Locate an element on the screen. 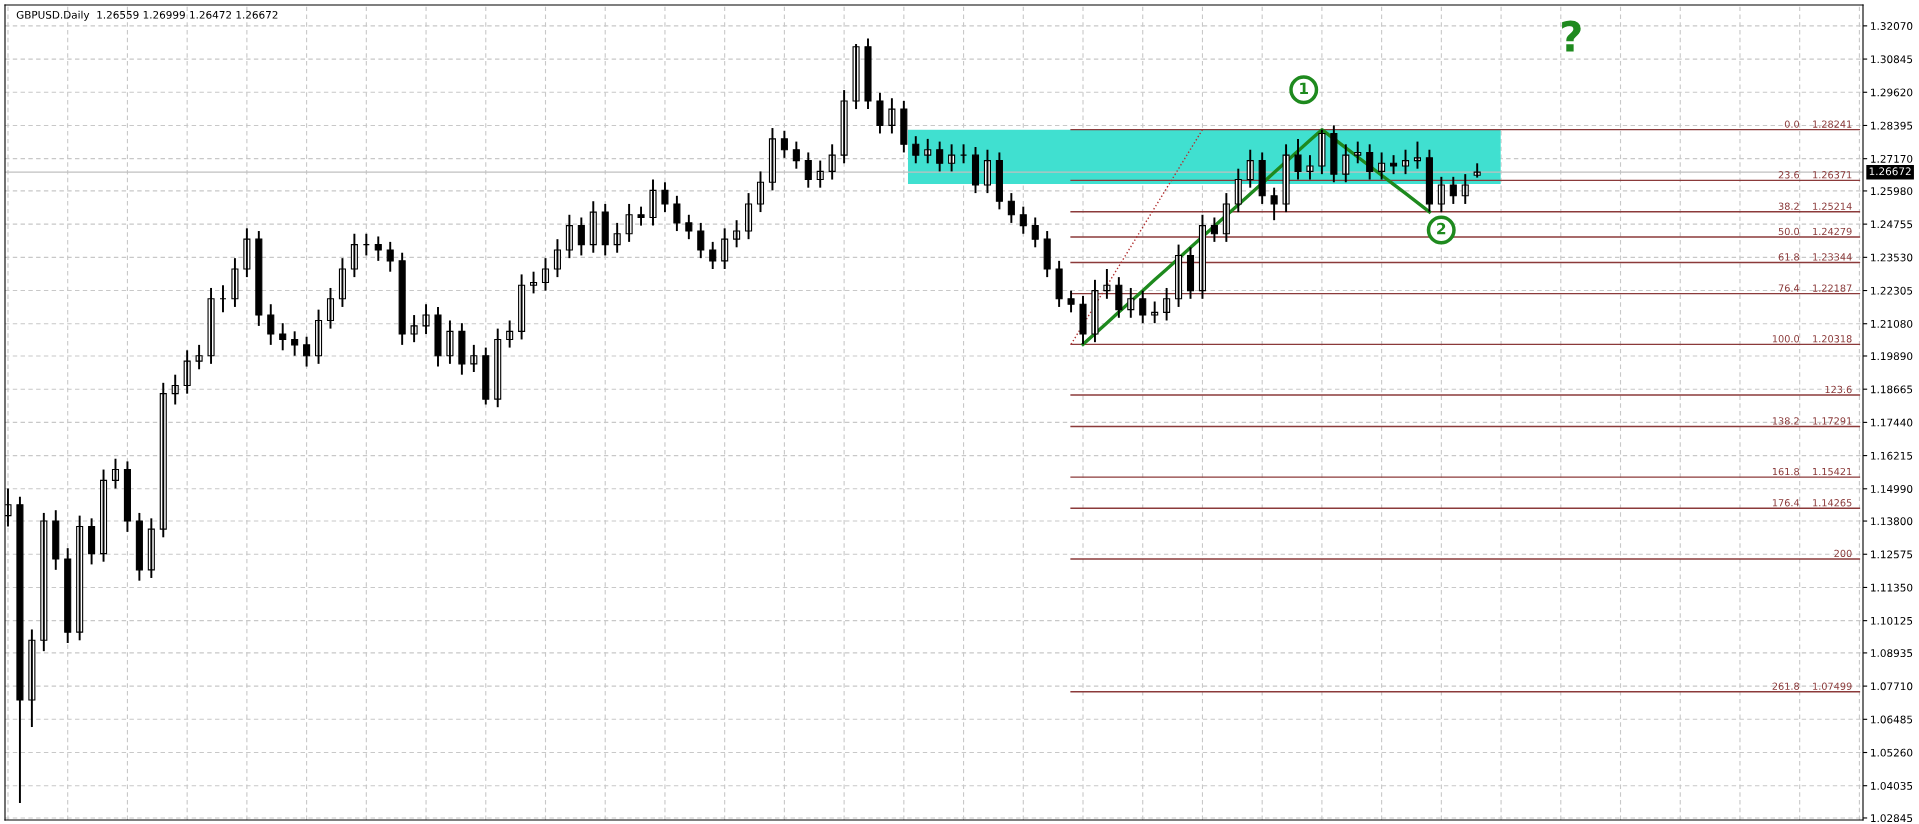 This screenshot has width=1919, height=824. series-label: 76.4 1.22187 is located at coordinates (1815, 288).